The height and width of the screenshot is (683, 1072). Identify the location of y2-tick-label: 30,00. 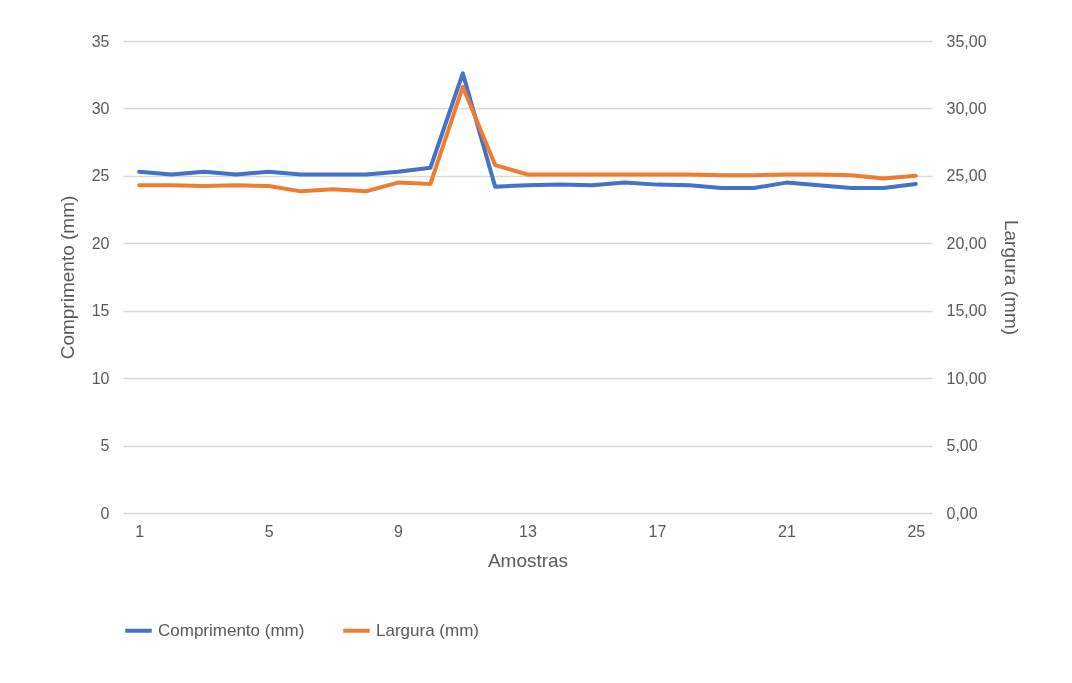
(966, 108).